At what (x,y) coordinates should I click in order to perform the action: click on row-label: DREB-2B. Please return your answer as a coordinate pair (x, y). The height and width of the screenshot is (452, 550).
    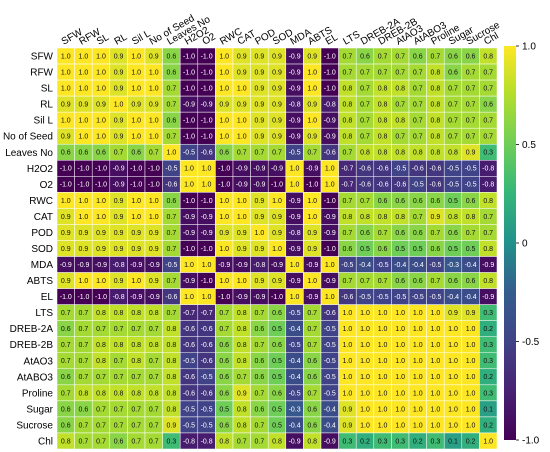
    Looking at the image, I should click on (32, 345).